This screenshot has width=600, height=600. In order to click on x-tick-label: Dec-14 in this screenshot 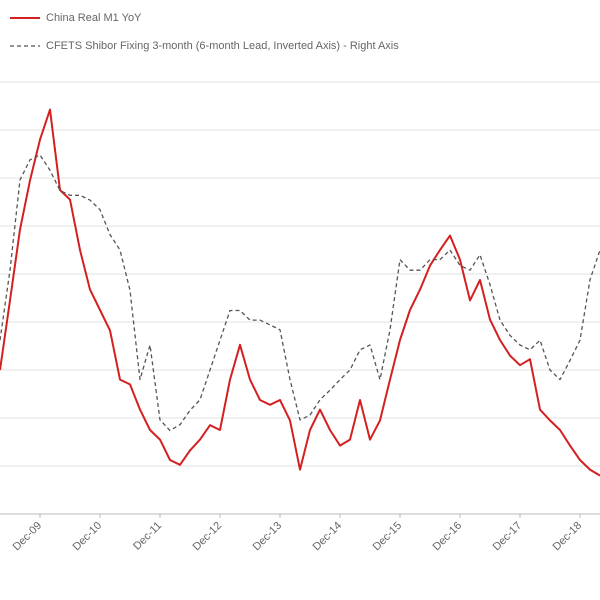, I will do `click(328, 537)`.